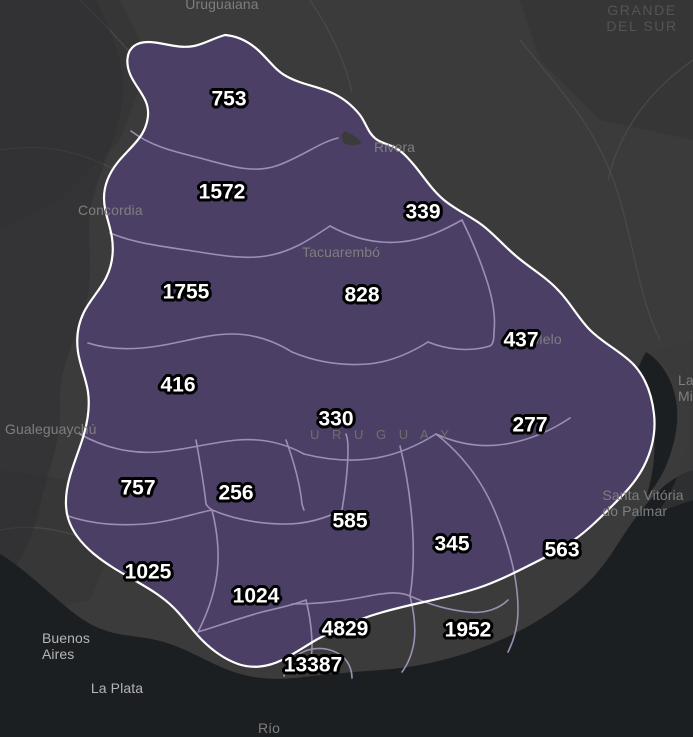 The height and width of the screenshot is (737, 693). Describe the element at coordinates (530, 425) in the screenshot. I see `value-label-treinta-y-tres: 277` at that location.